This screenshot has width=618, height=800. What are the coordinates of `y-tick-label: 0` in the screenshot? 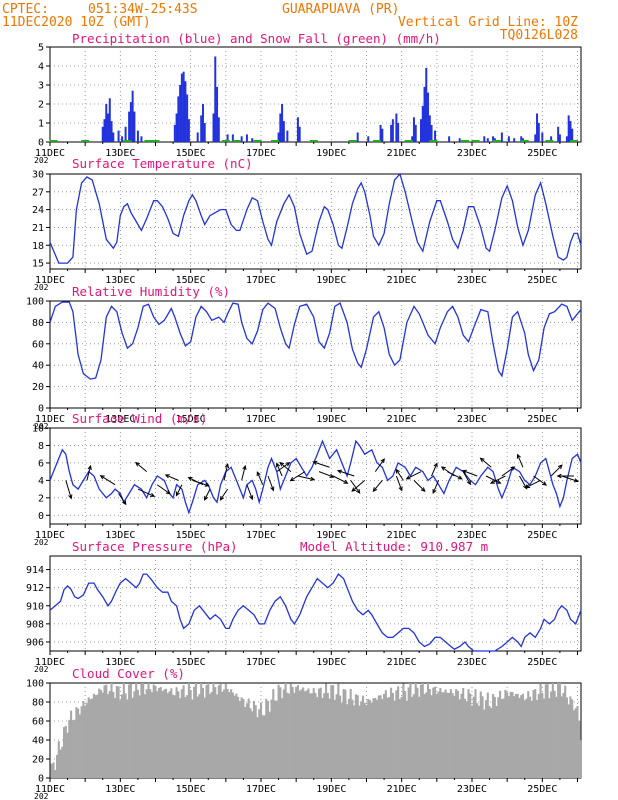 It's located at (41, 779).